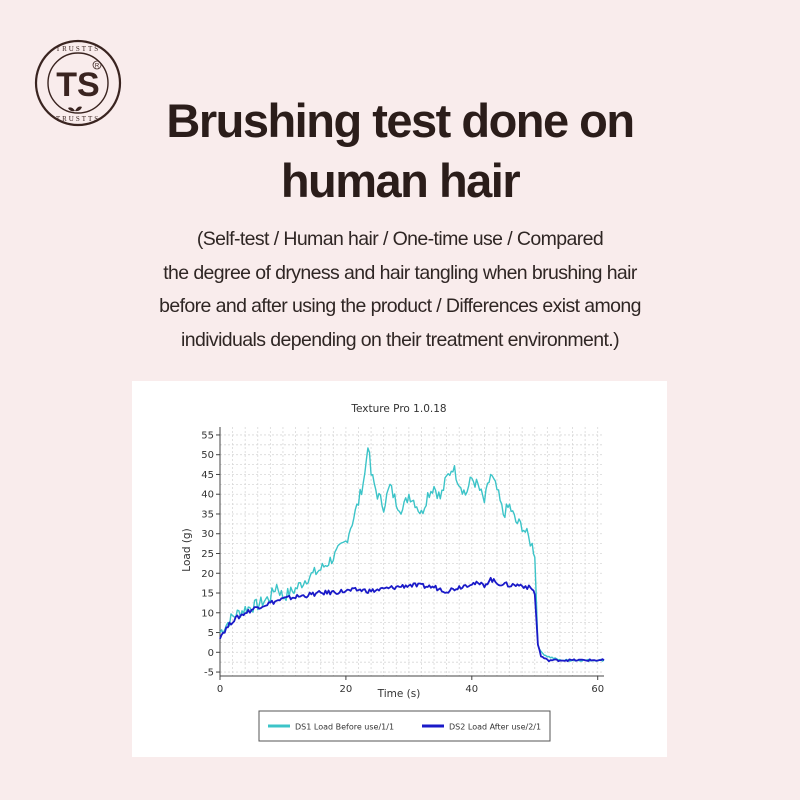  I want to click on y-tick-label: 5, so click(211, 633).